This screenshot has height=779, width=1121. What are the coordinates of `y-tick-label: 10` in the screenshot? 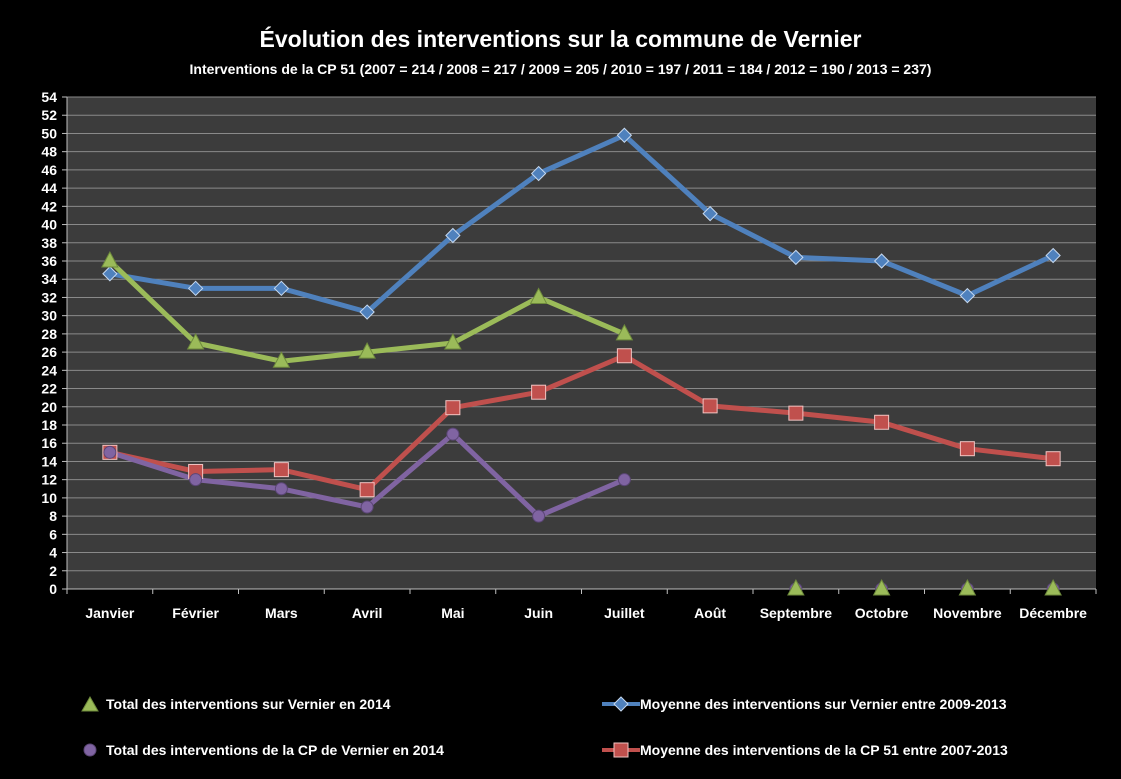 It's located at (49, 498).